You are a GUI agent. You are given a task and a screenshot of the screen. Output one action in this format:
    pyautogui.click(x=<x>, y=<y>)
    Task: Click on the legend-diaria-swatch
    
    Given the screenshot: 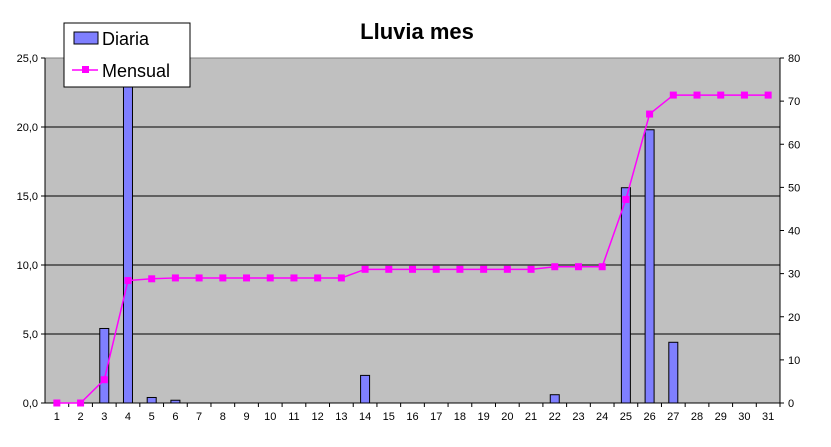 What is the action you would take?
    pyautogui.click(x=86, y=38)
    